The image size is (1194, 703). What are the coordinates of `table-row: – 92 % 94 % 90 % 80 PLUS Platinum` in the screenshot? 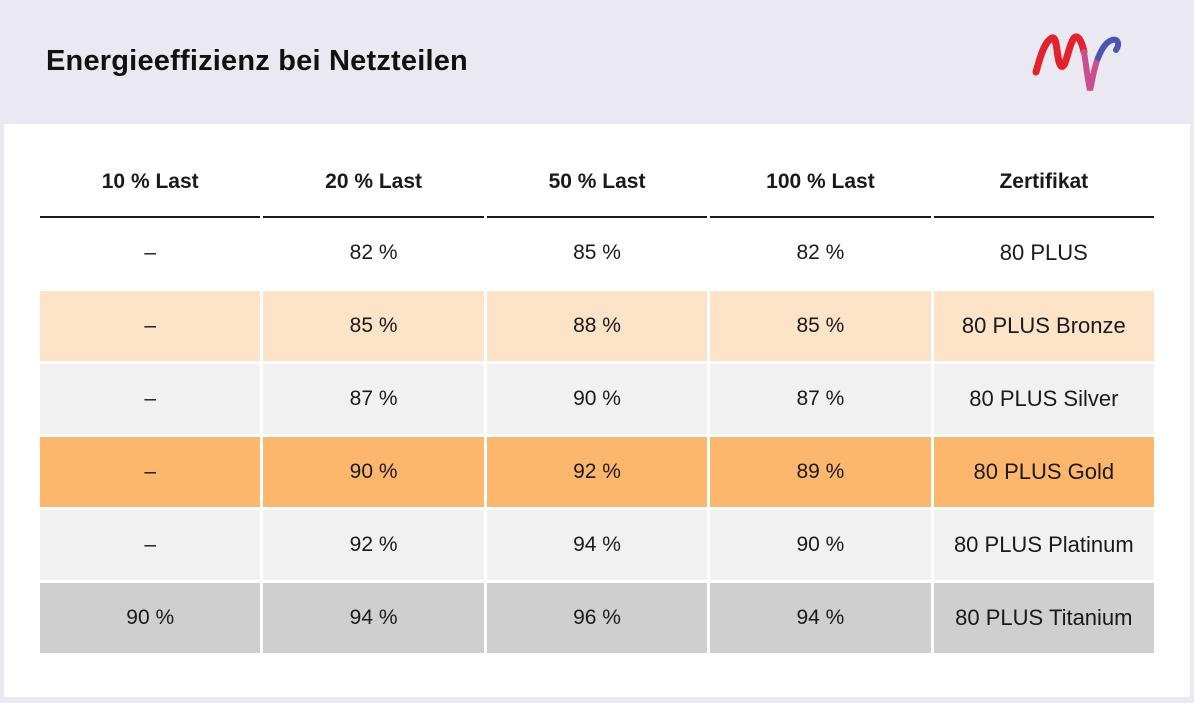 It's located at (597, 545).